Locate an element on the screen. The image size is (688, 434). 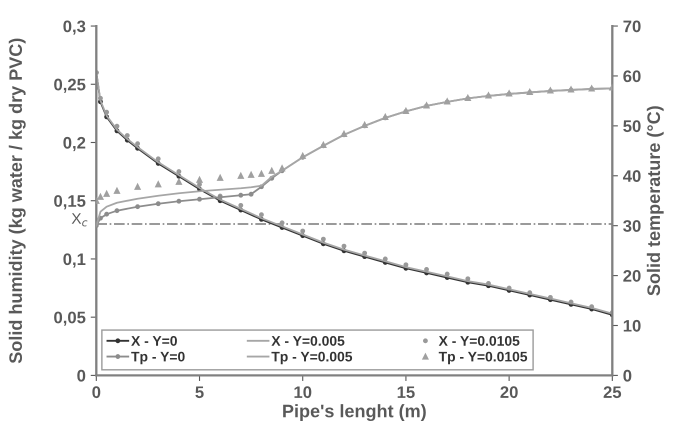
x-tick-label: 0 is located at coordinates (96, 392).